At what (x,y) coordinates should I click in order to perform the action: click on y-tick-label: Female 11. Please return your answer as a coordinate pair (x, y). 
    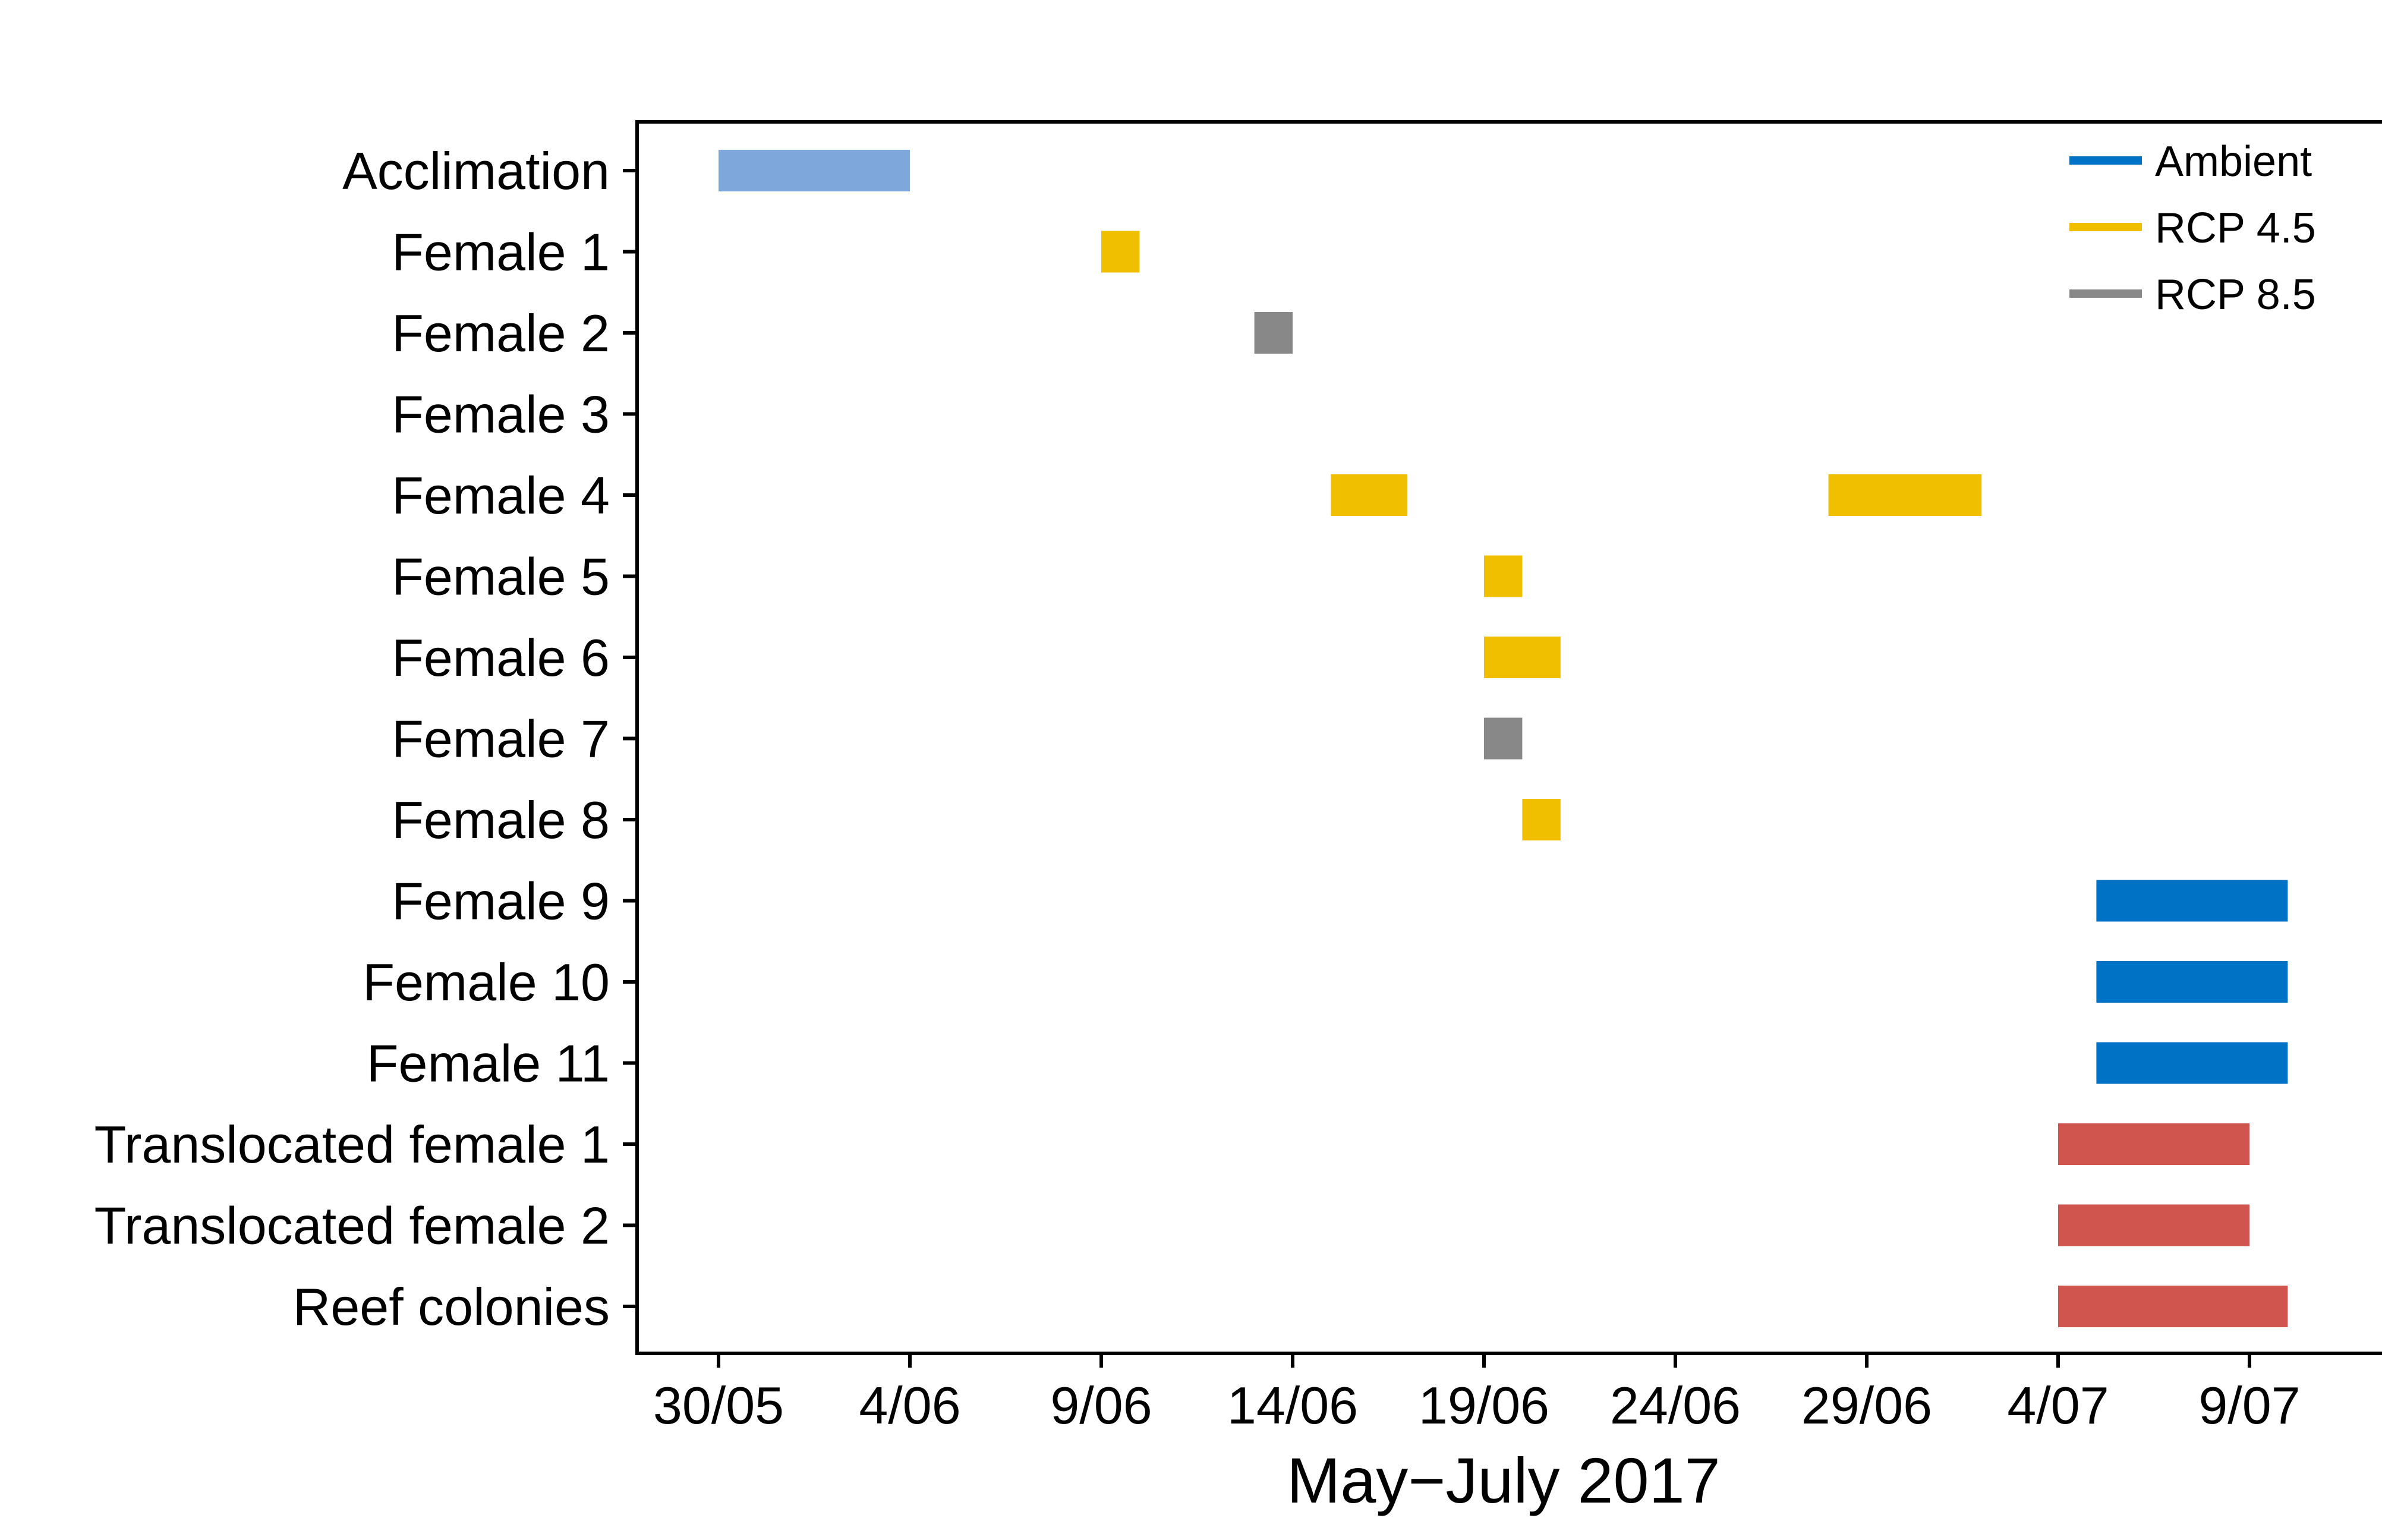
    Looking at the image, I should click on (488, 1063).